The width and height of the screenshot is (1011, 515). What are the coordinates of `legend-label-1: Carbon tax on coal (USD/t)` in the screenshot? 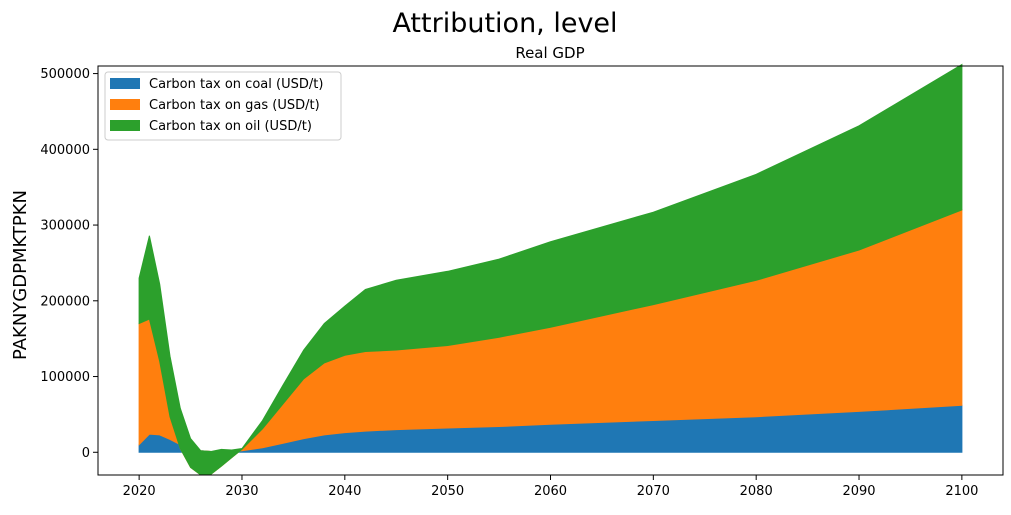 It's located at (236, 84).